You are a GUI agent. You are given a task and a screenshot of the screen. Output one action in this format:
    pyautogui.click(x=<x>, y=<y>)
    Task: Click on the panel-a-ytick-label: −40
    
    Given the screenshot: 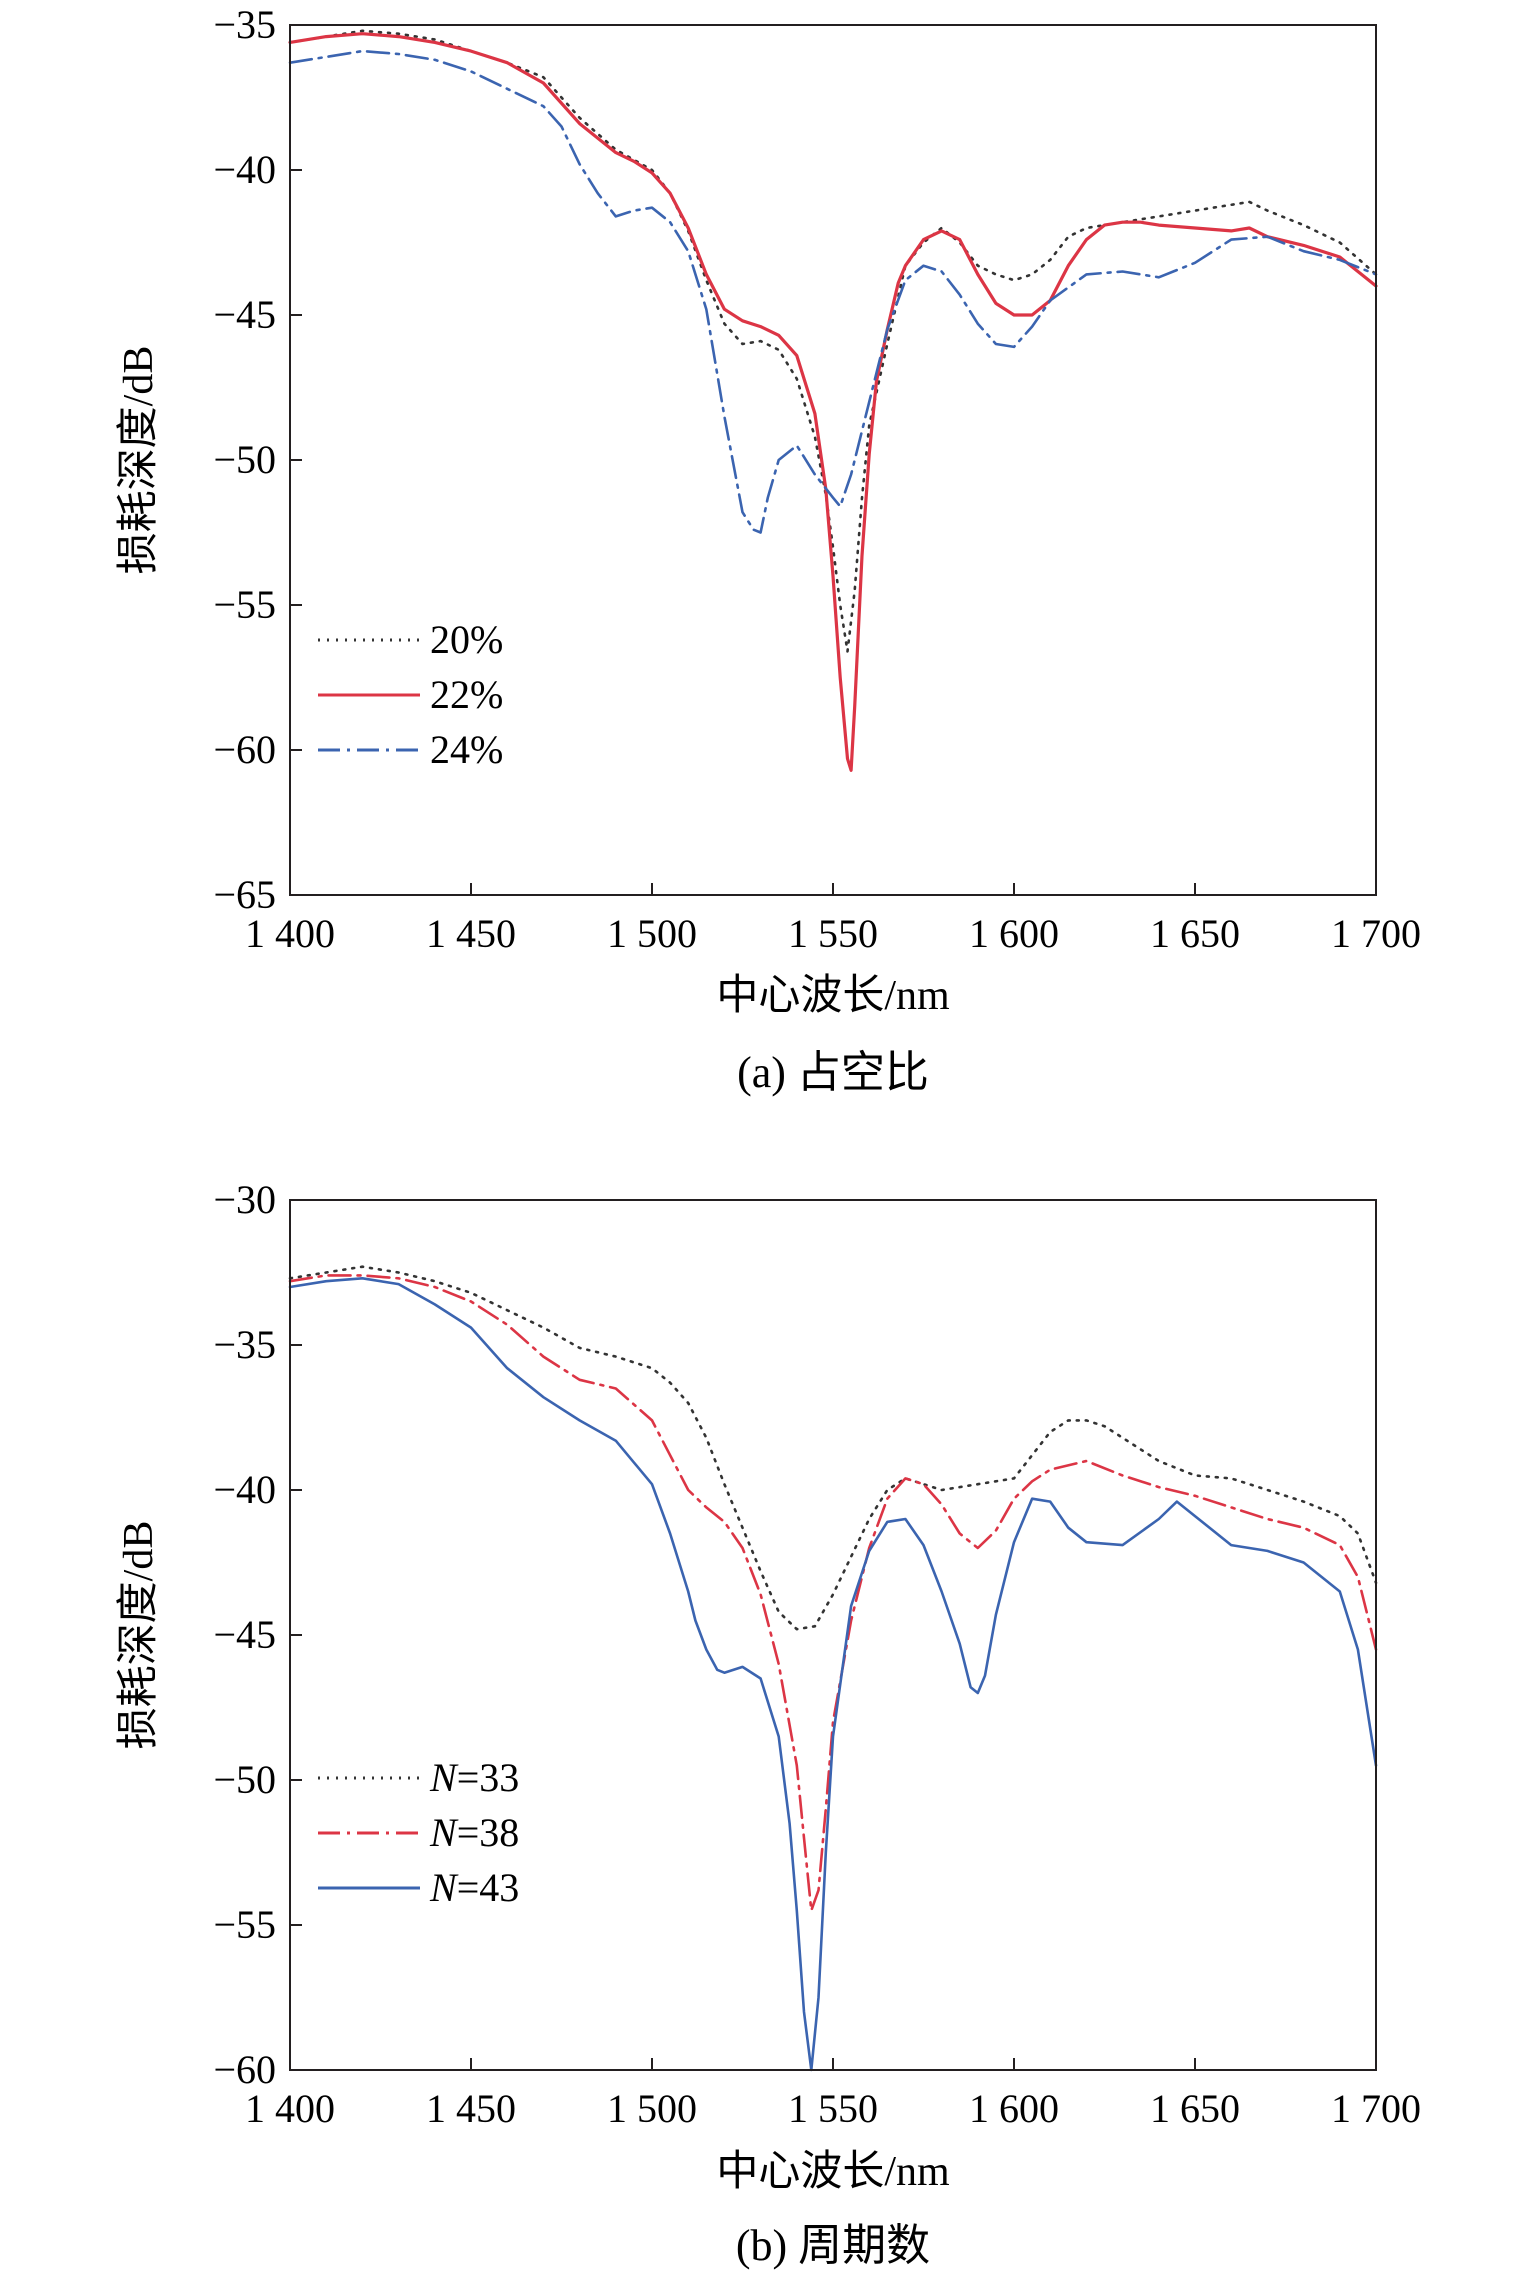 What is the action you would take?
    pyautogui.click(x=244, y=169)
    